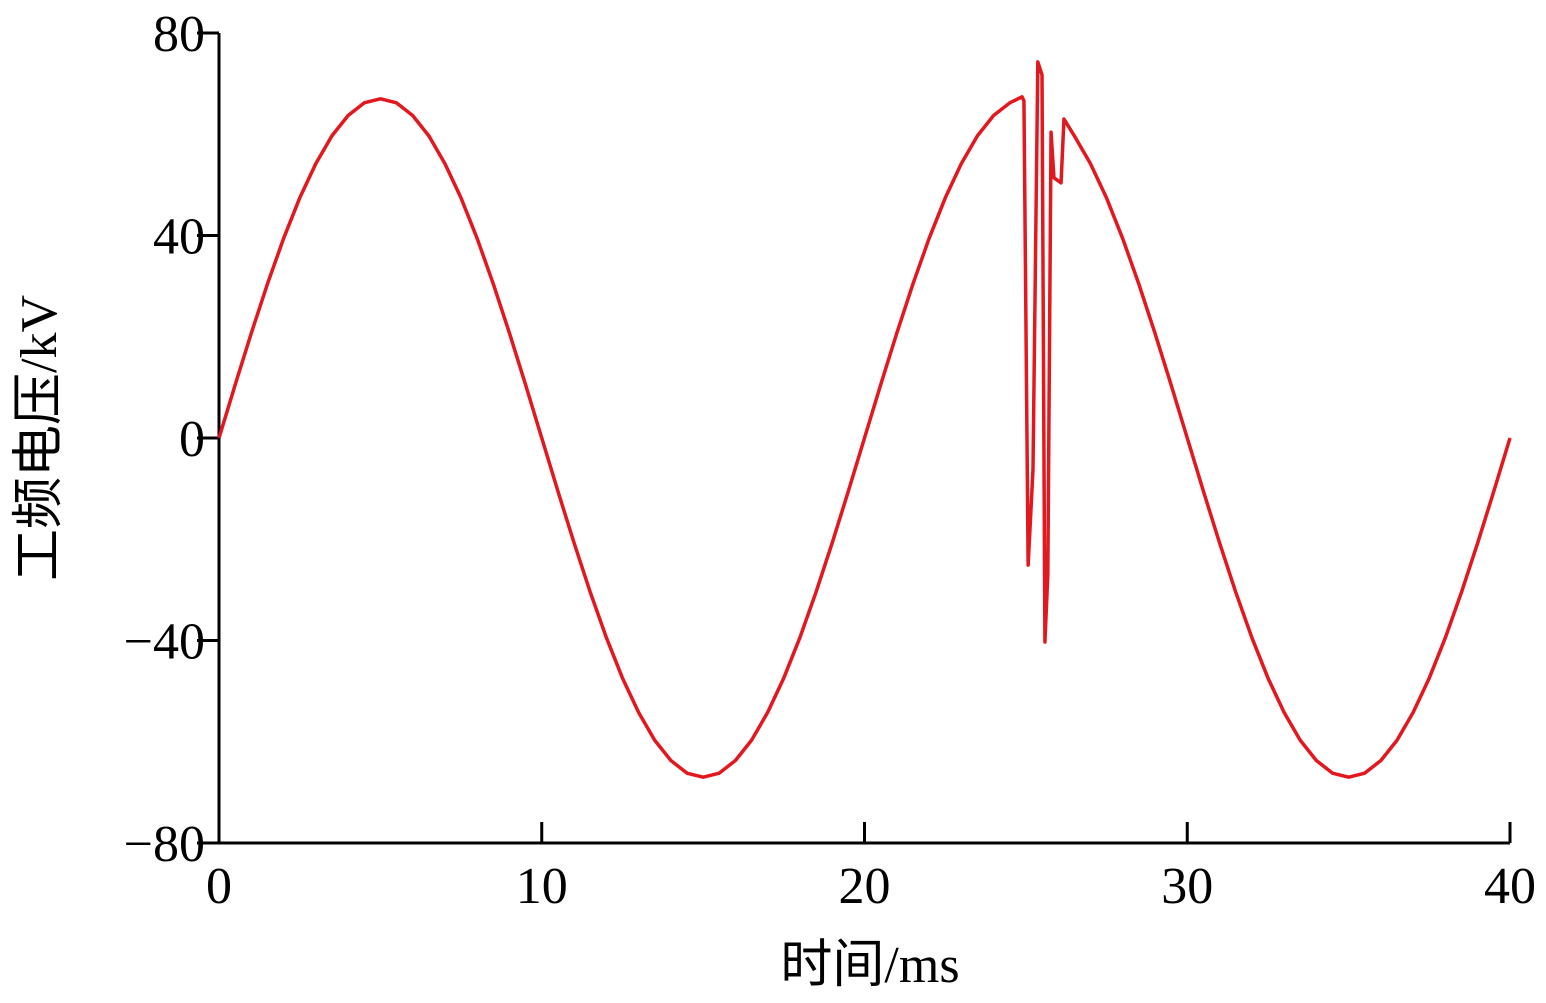  What do you see at coordinates (164, 844) in the screenshot?
I see `y-tick-label: −80` at bounding box center [164, 844].